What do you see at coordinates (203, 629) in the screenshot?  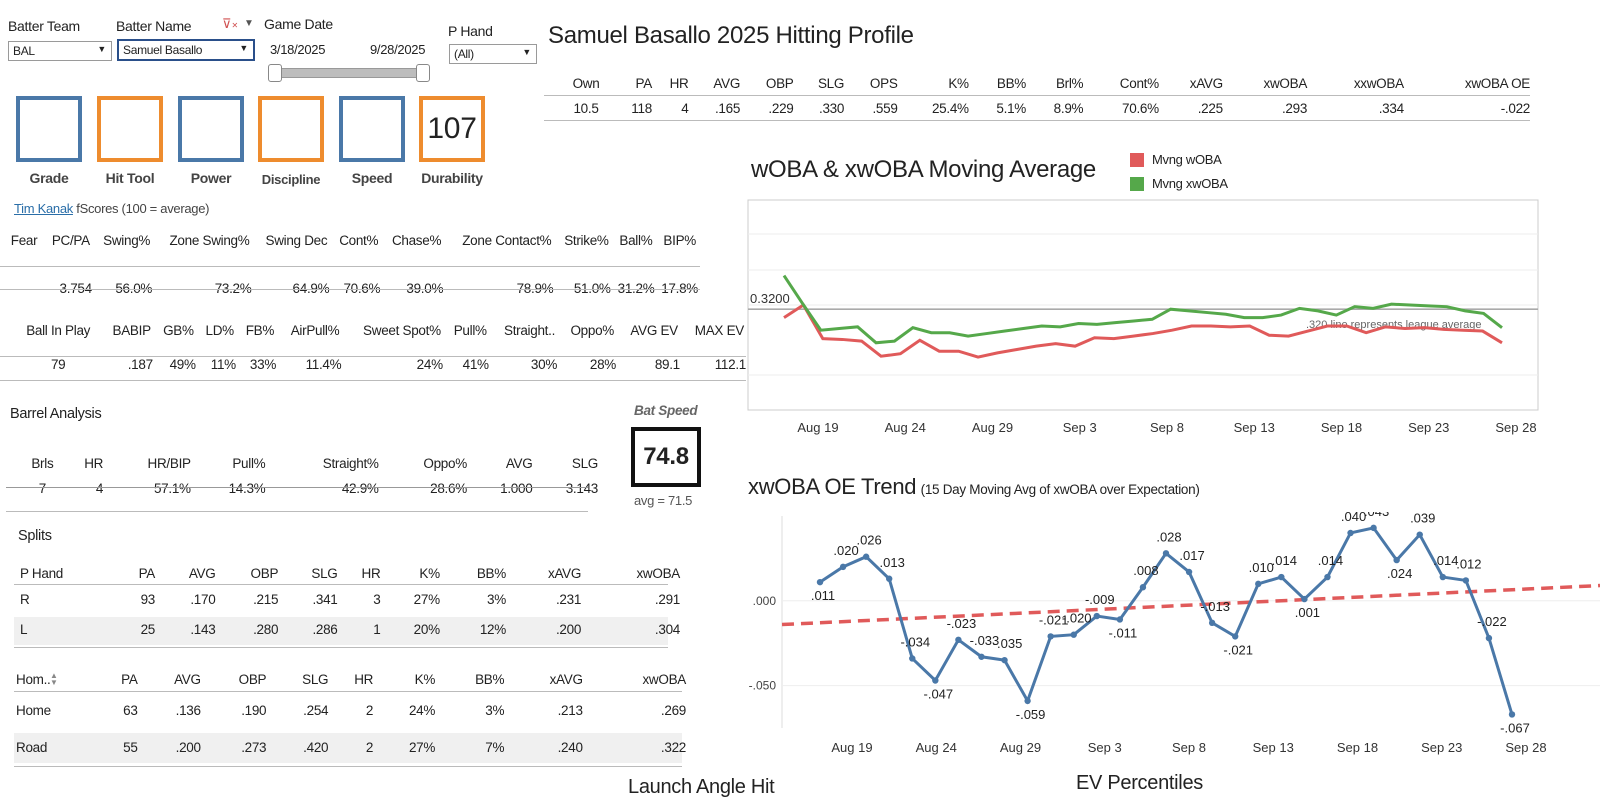 I see `table-cell: .143` at bounding box center [203, 629].